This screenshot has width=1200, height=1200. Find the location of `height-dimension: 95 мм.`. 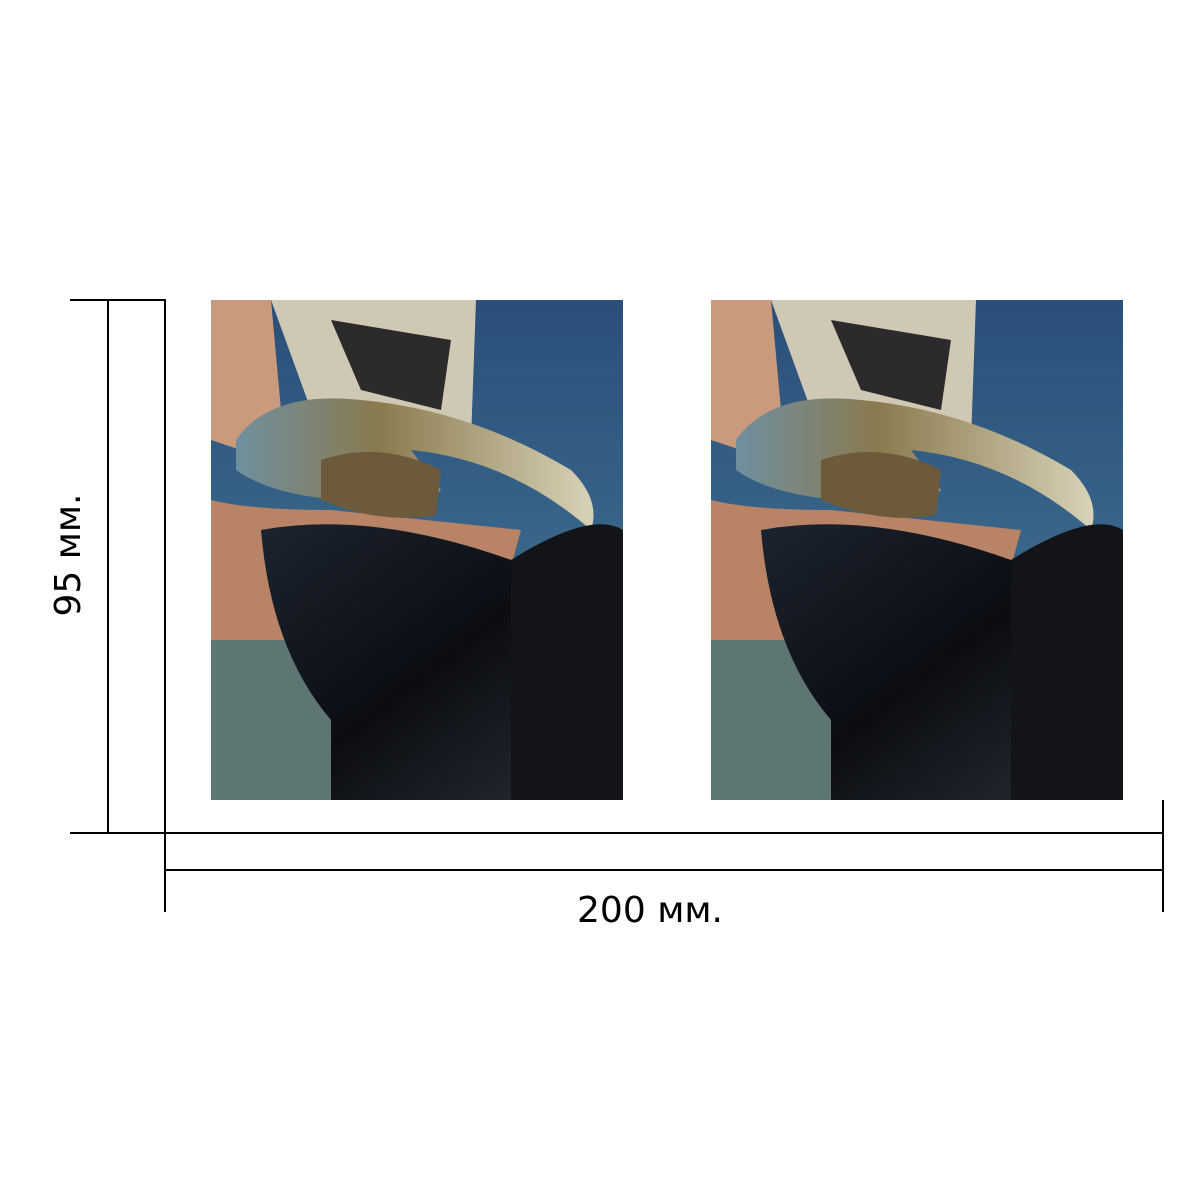

height-dimension: 95 мм. is located at coordinates (107, 566).